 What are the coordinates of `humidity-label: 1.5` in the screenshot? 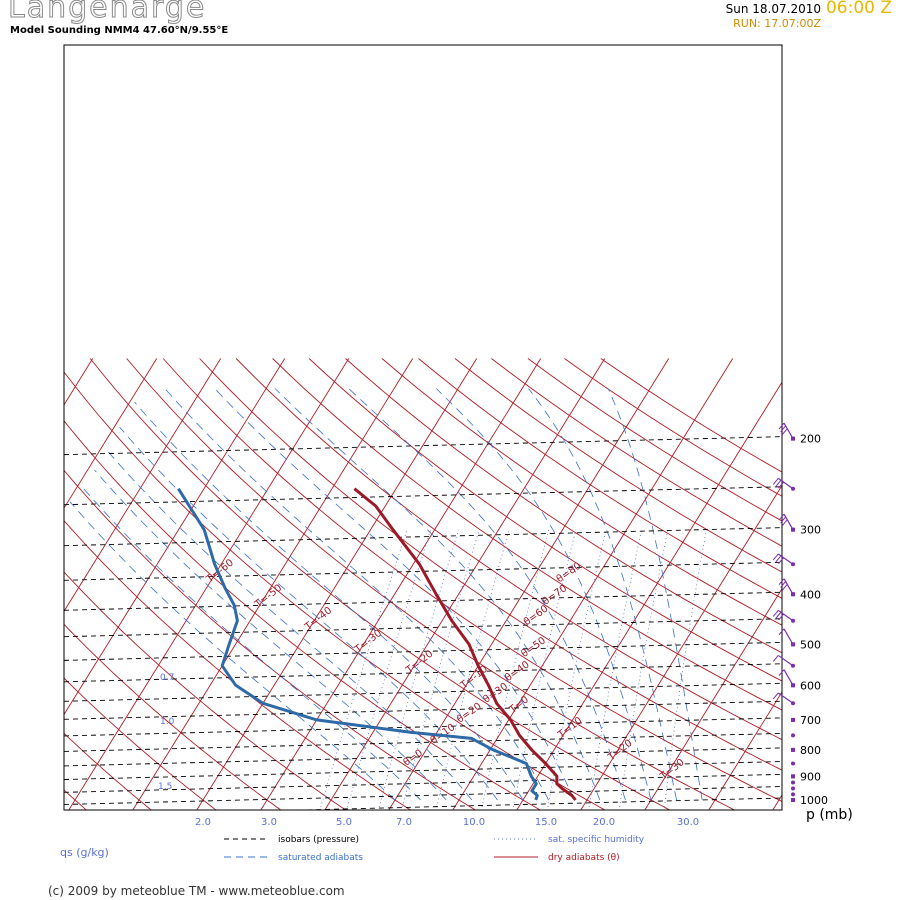 It's located at (165, 787).